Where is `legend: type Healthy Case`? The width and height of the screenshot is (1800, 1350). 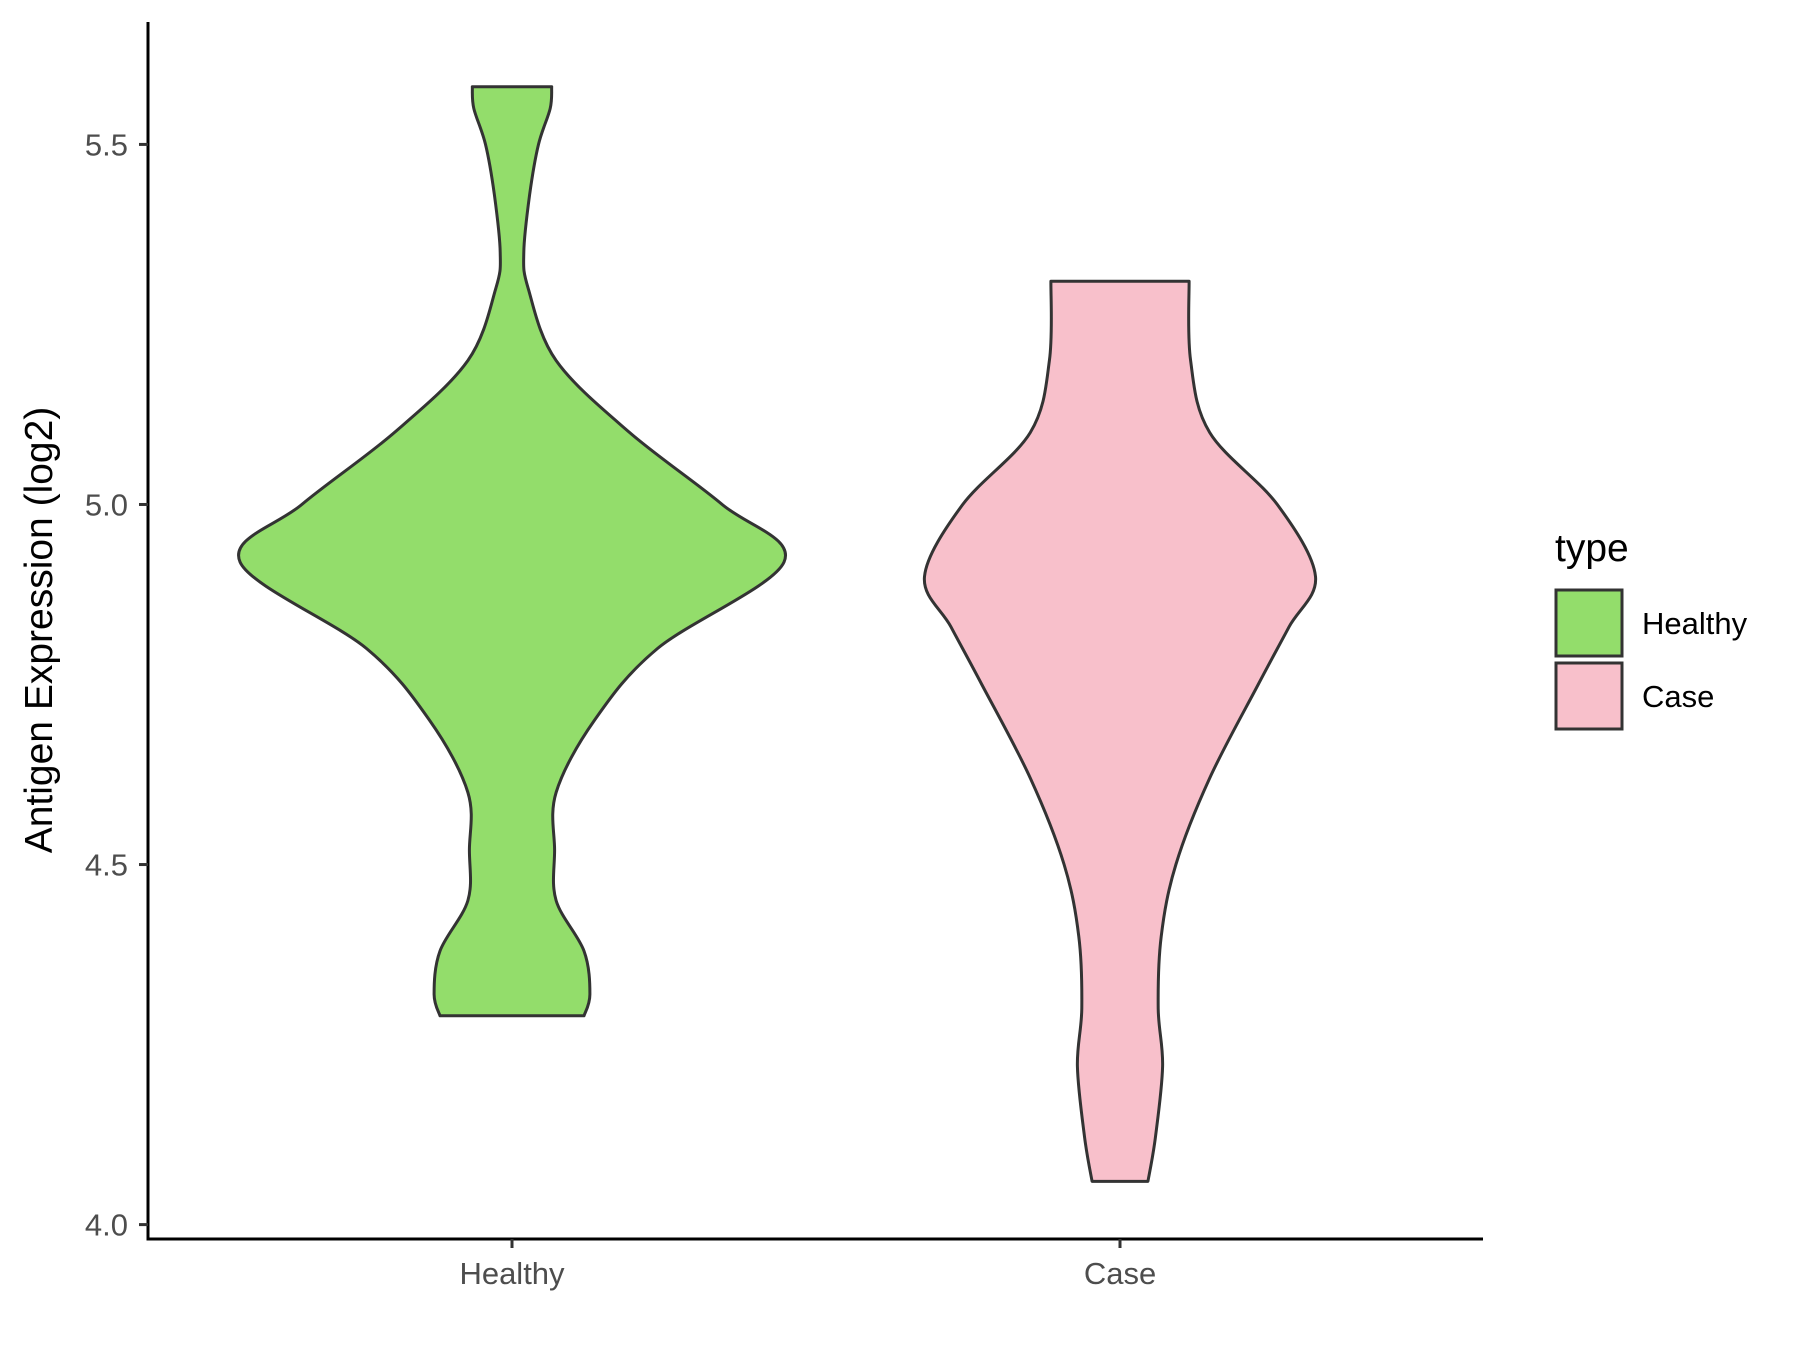 legend: type Healthy Case is located at coordinates (1651, 629).